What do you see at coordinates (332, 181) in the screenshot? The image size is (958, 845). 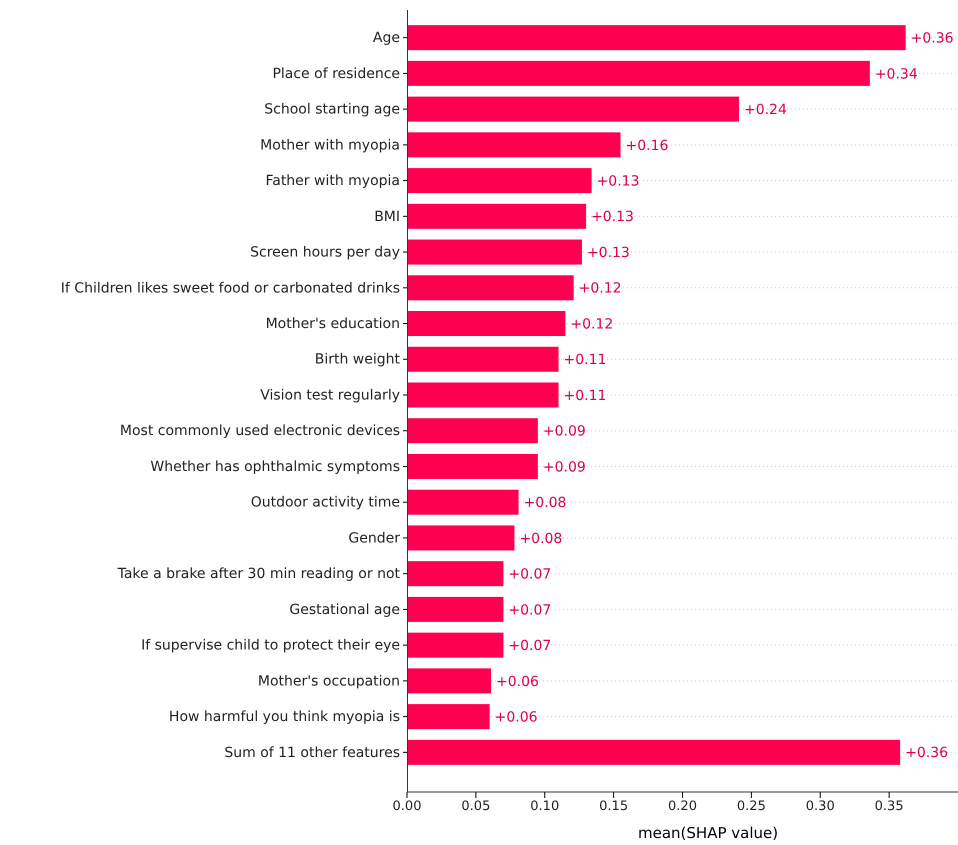 I see `y-tick-label: Father with myopia` at bounding box center [332, 181].